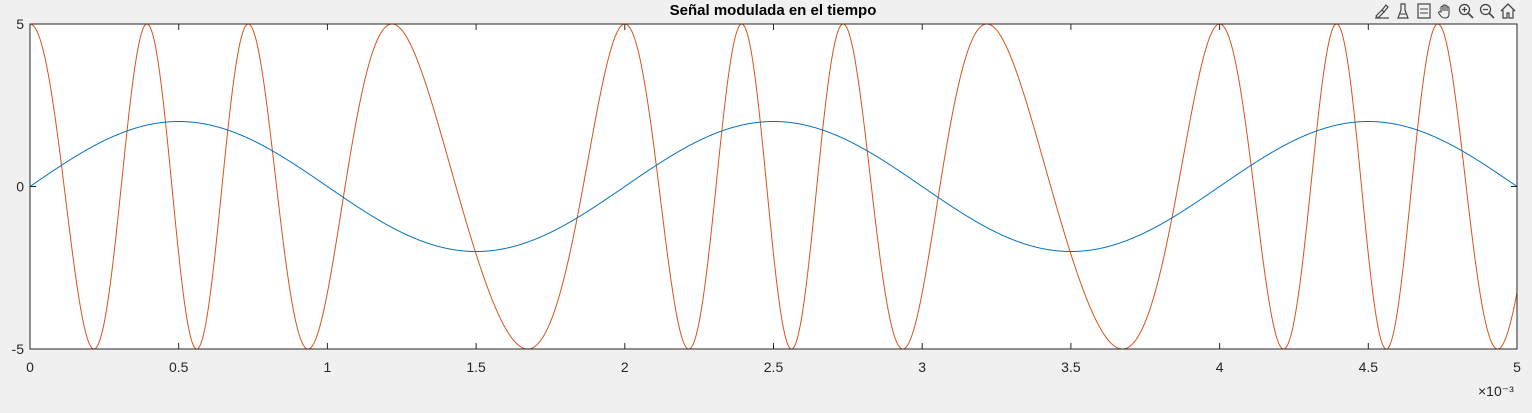 Image resolution: width=1532 pixels, height=413 pixels. What do you see at coordinates (1382, 11) in the screenshot?
I see `brush-data-icon` at bounding box center [1382, 11].